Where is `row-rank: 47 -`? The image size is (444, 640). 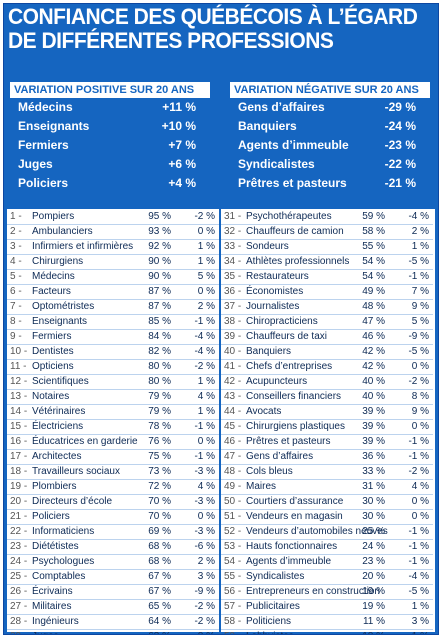 row-rank: 47 - is located at coordinates (233, 456).